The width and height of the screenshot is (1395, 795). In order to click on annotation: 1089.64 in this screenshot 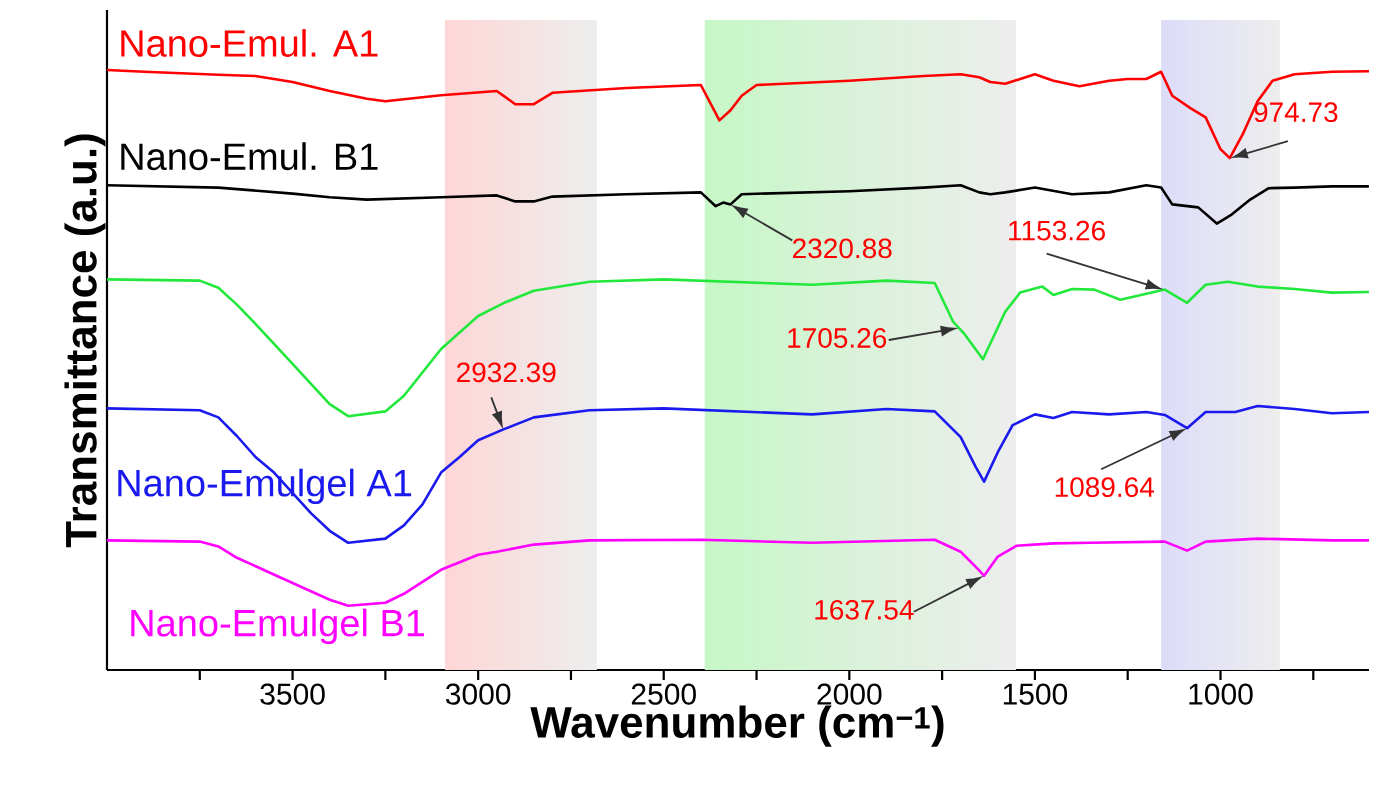, I will do `click(1104, 487)`.